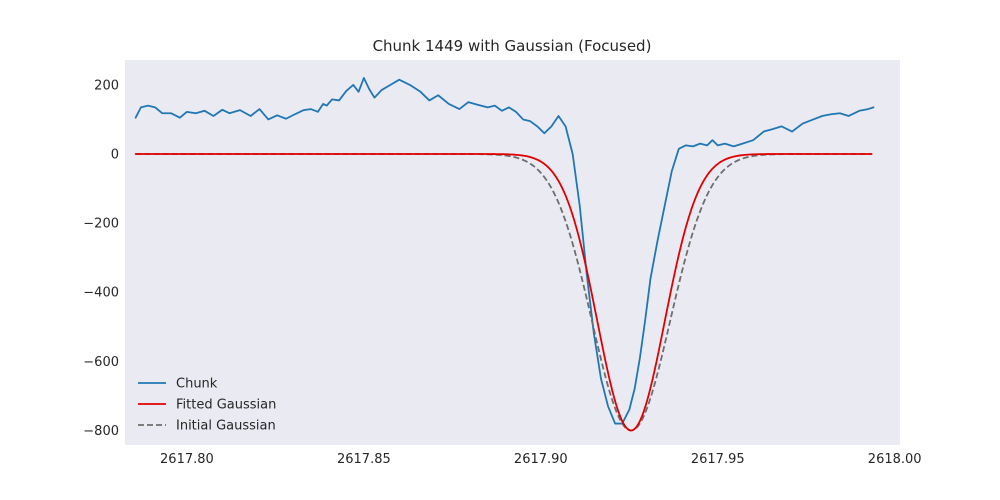 Image resolution: width=1000 pixels, height=500 pixels. I want to click on y-tick-label: −600, so click(101, 362).